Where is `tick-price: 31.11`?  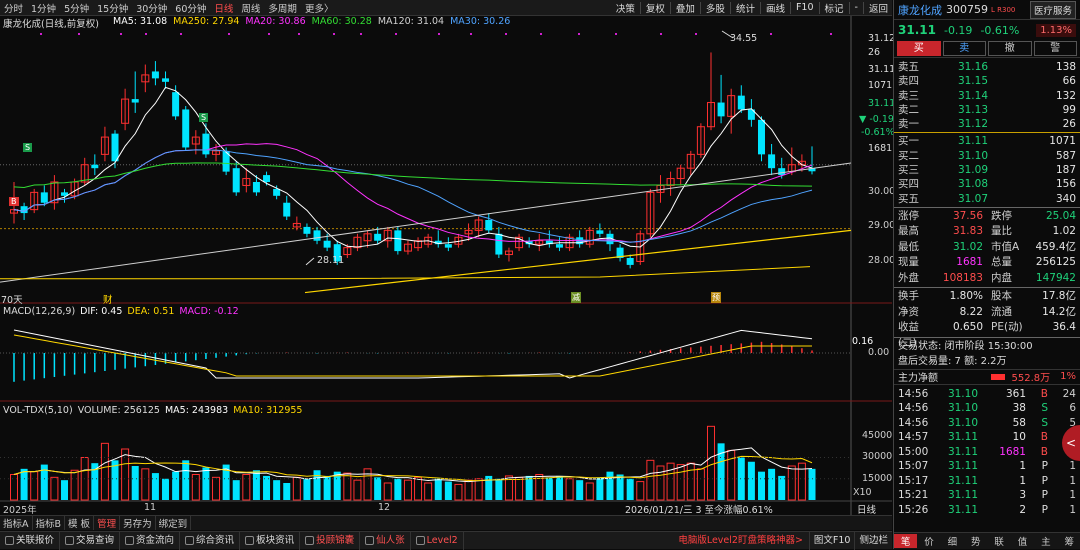
tick-price: 31.11 is located at coordinates (962, 451).